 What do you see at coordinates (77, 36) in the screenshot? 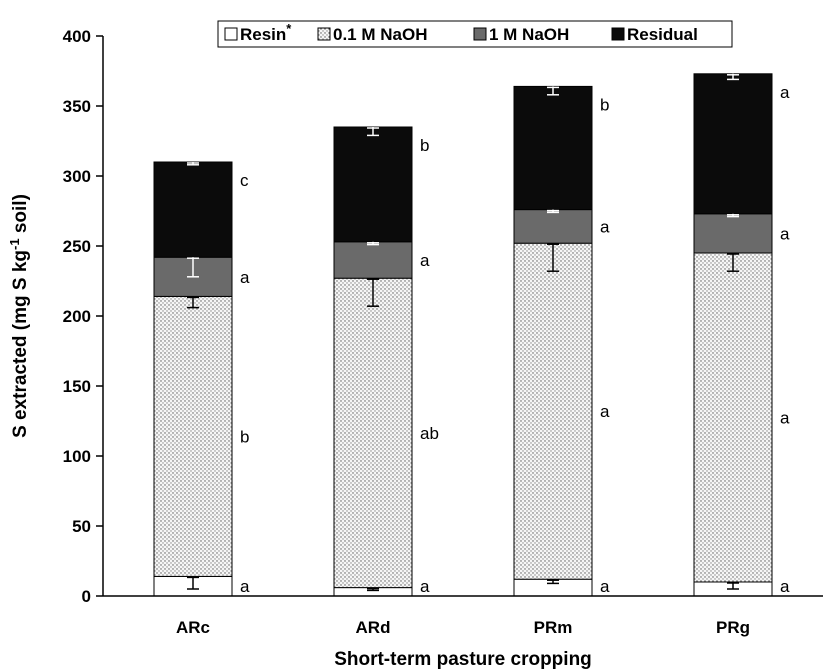
I see `y-tick-label: 400` at bounding box center [77, 36].